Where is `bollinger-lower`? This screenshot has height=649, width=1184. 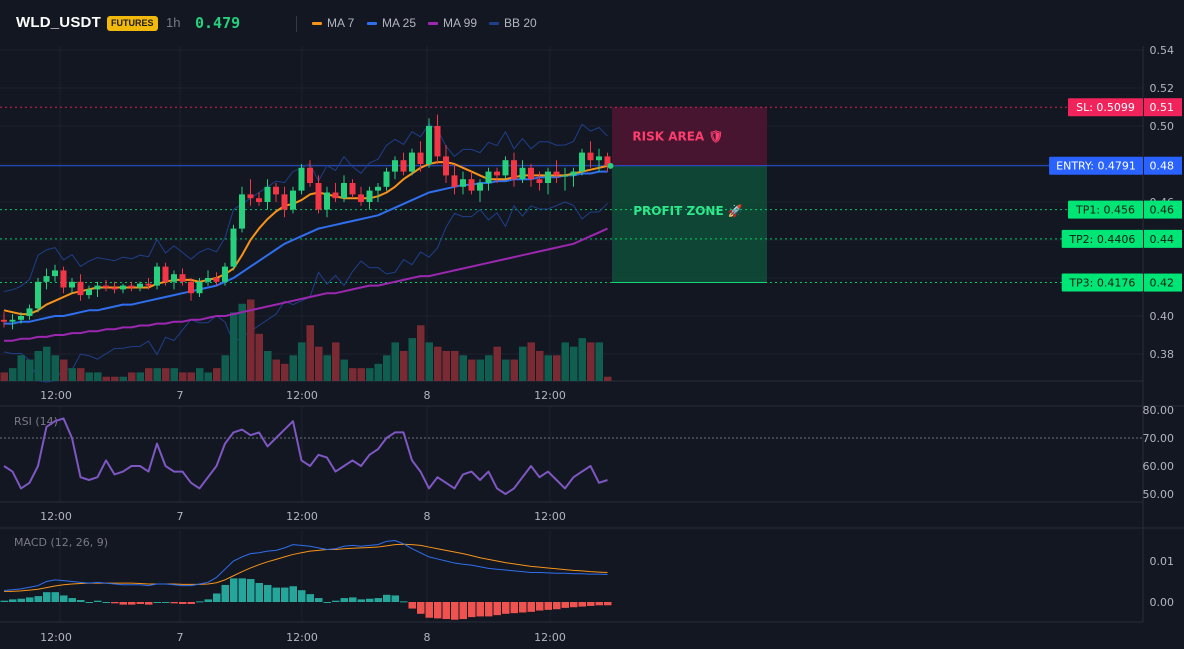 bollinger-lower is located at coordinates (305, 292).